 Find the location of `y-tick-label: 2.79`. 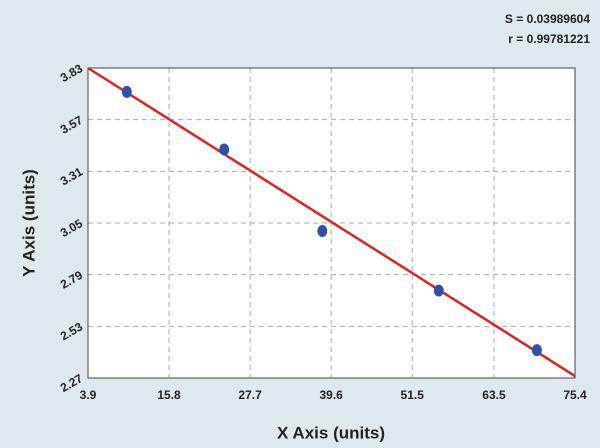

y-tick-label: 2.79 is located at coordinates (72, 280).